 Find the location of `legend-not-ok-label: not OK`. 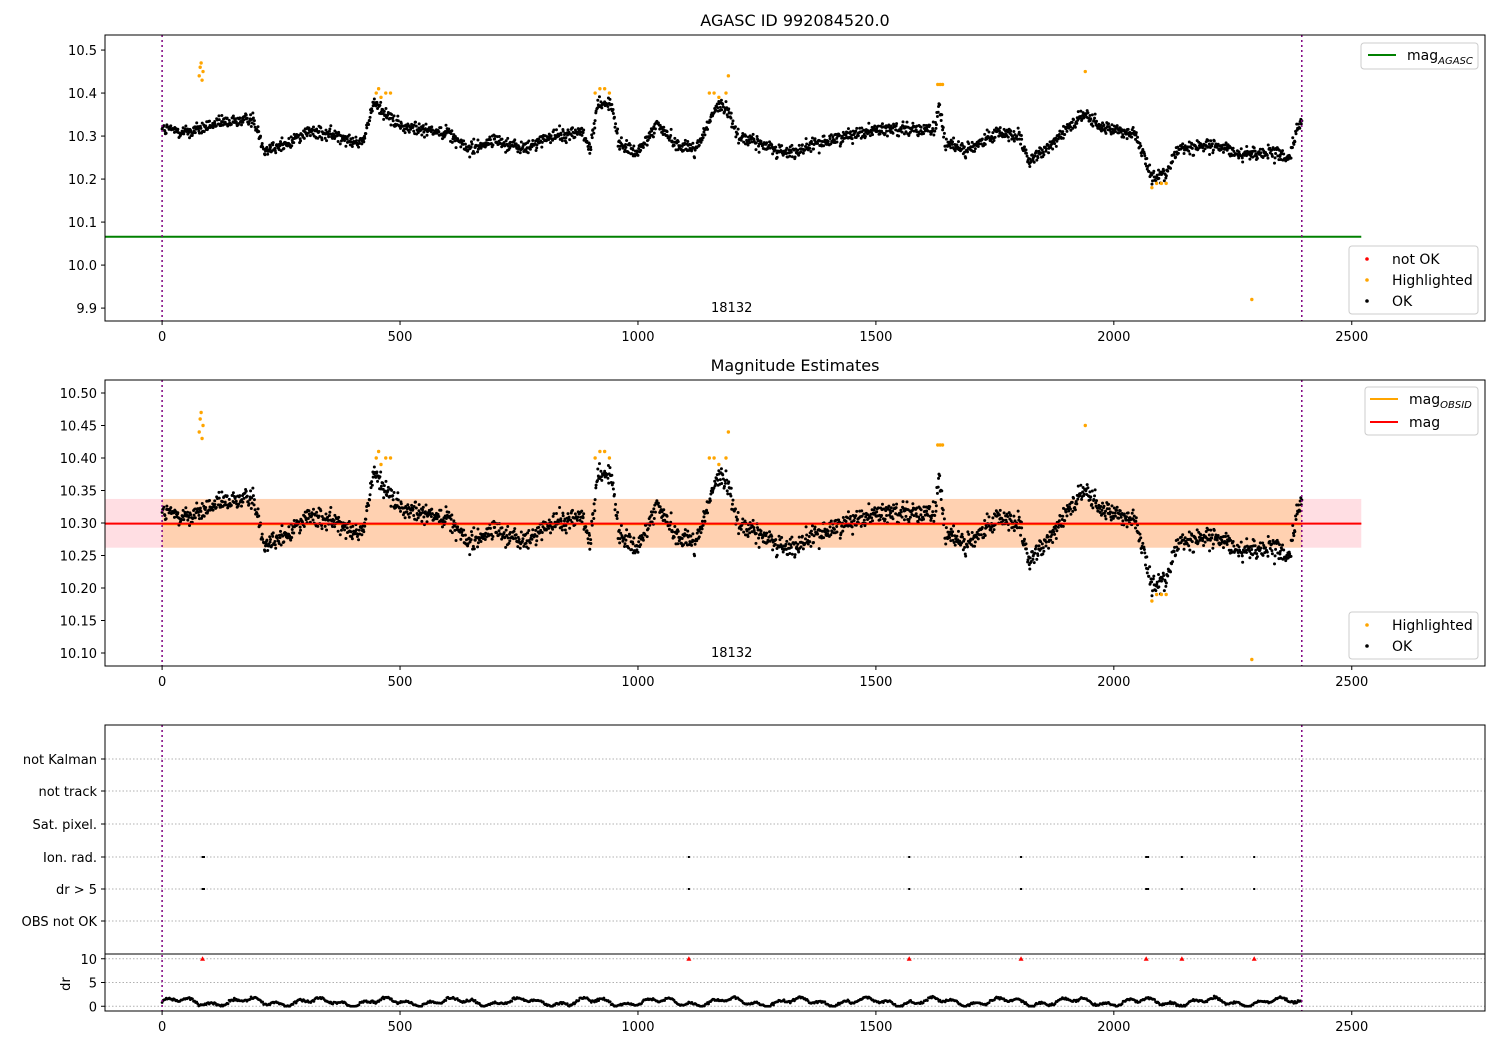

legend-not-ok-label: not OK is located at coordinates (1416, 260).